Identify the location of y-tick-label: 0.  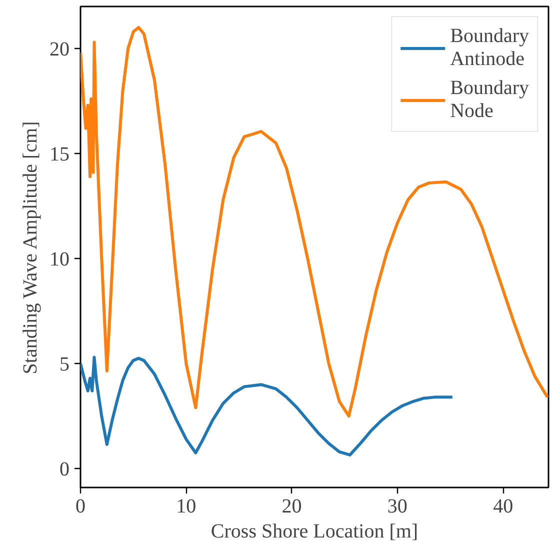
(65, 469).